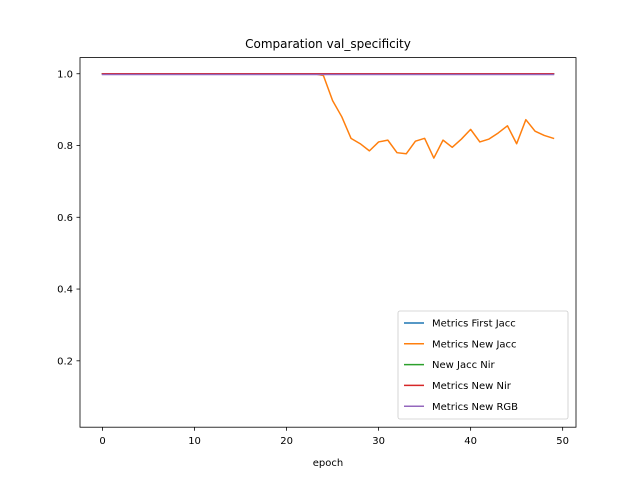  I want to click on y-tick-label: 1.0, so click(65, 74).